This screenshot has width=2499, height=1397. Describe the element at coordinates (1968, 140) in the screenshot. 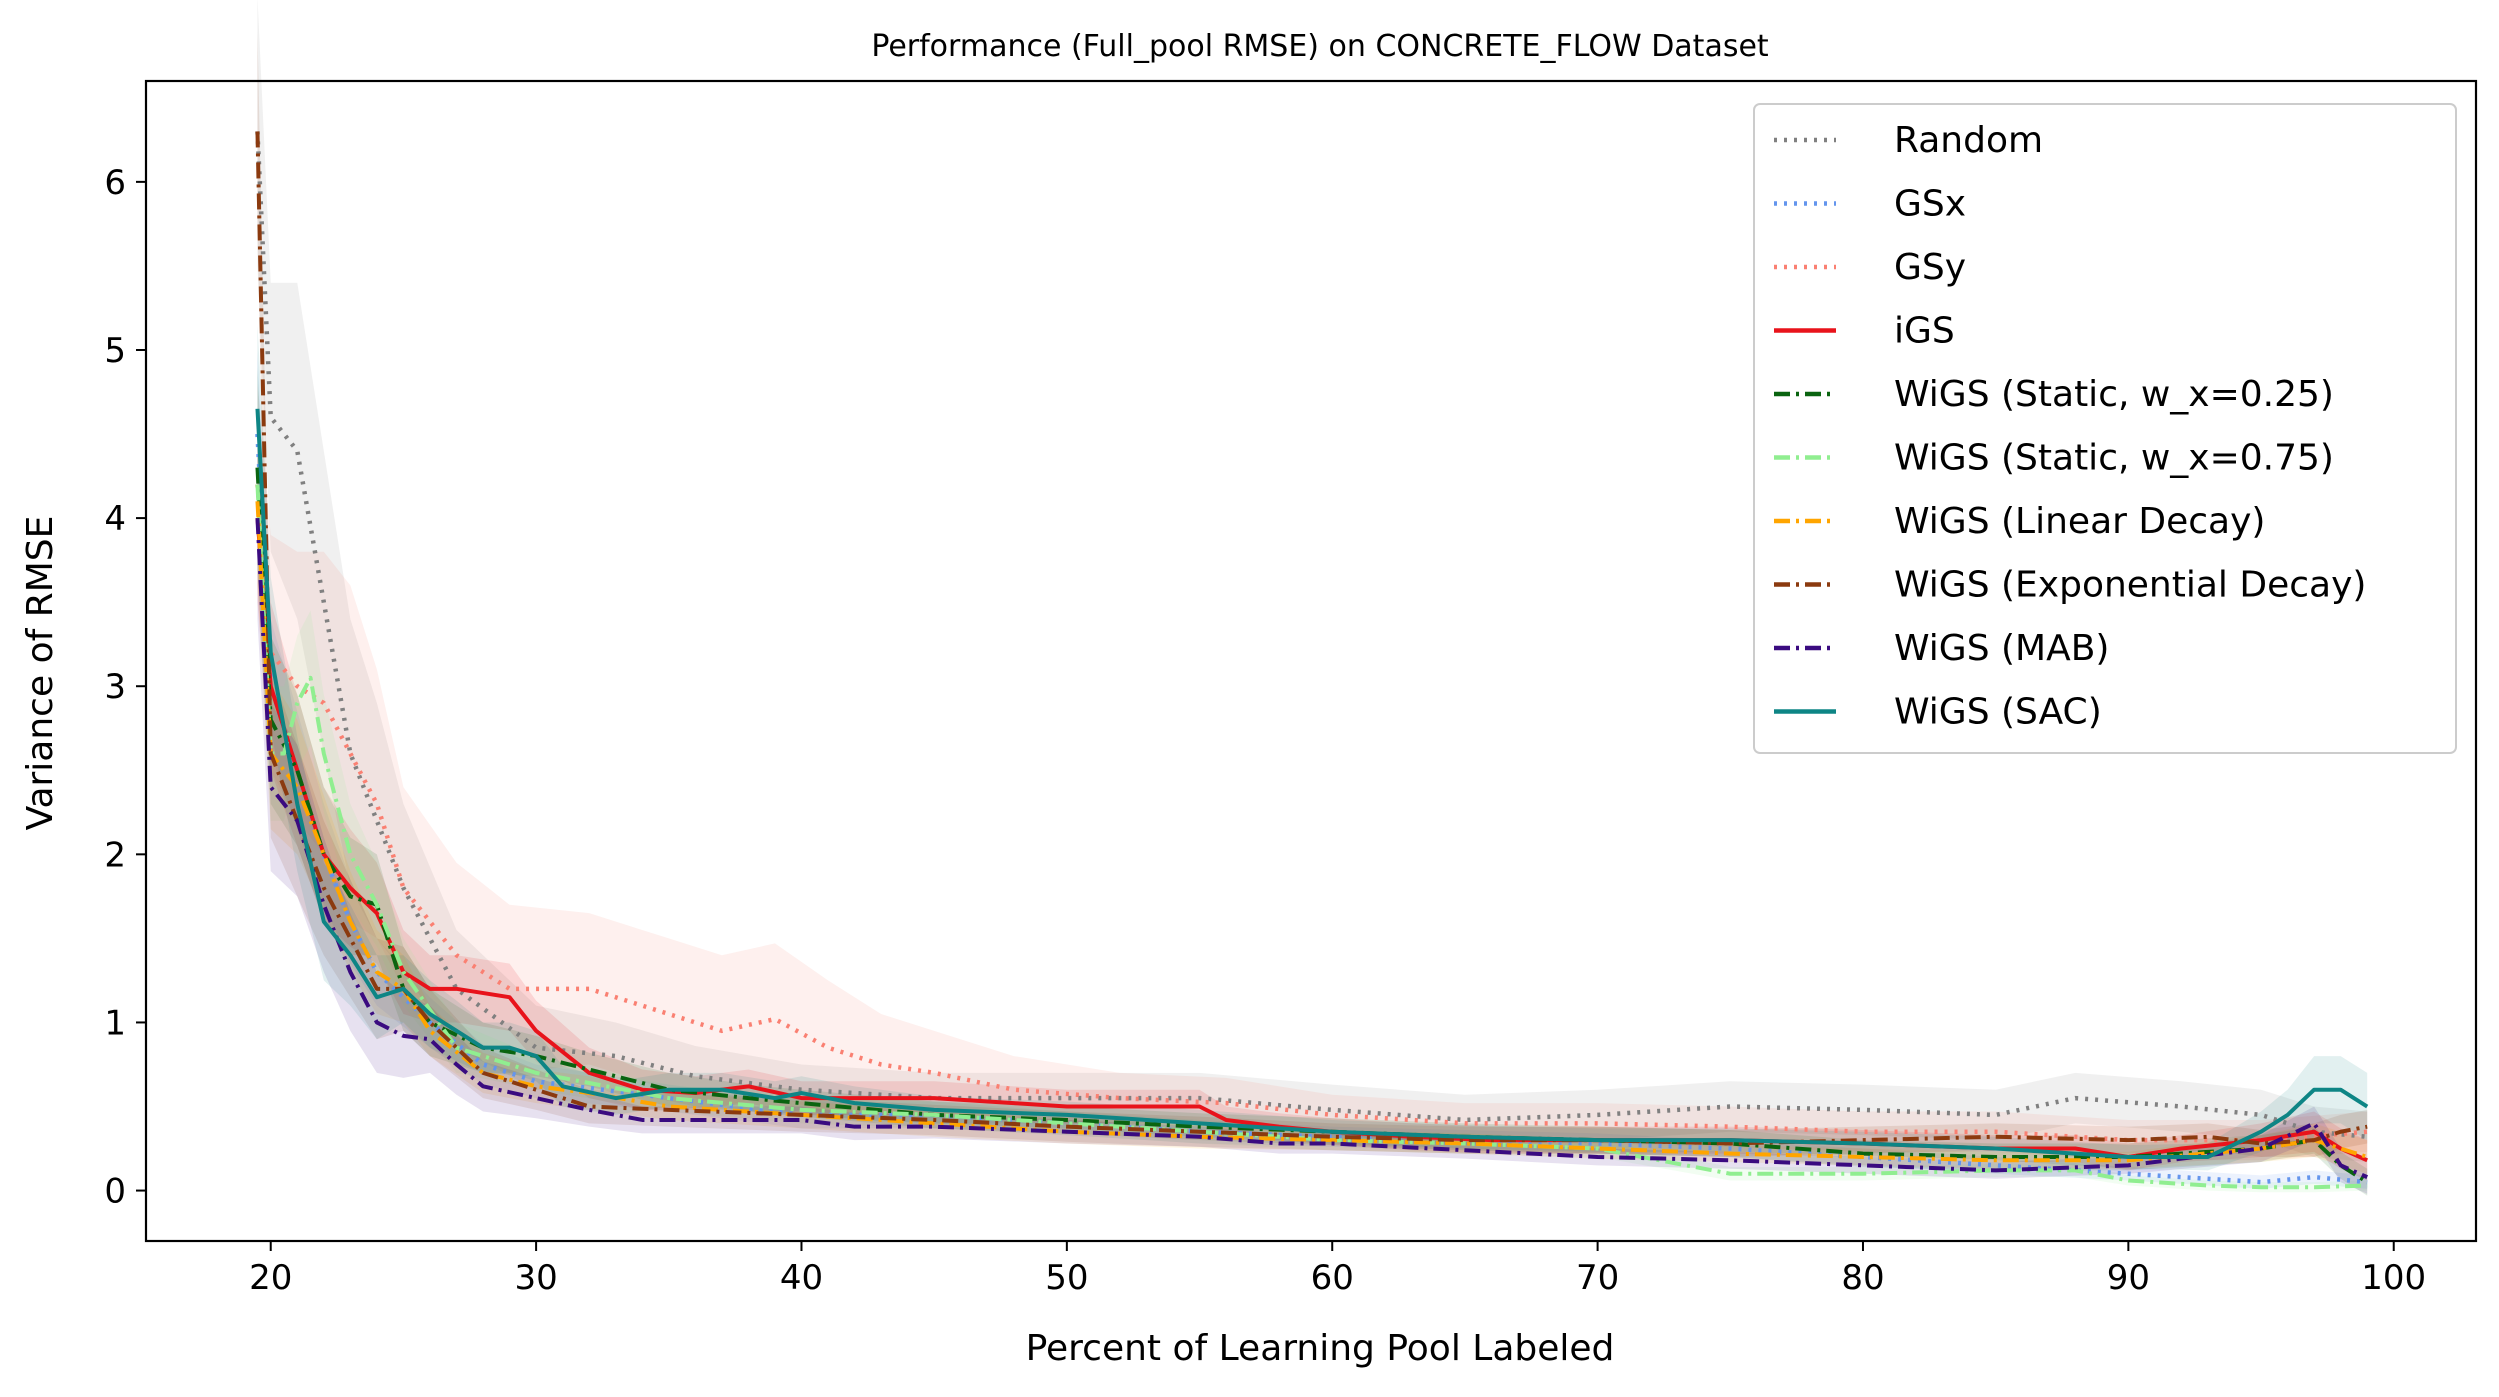

I see `legend-label: Random` at that location.